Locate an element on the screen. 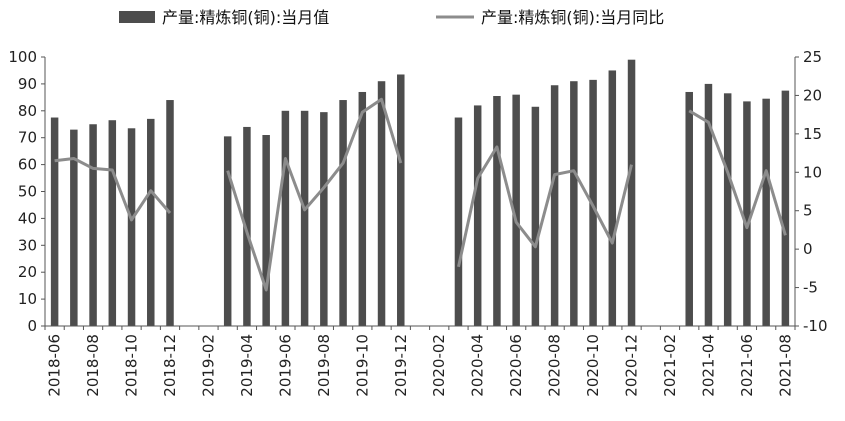 Image resolution: width=845 pixels, height=421 pixels. x-tick-label: 2019-06 is located at coordinates (285, 365).